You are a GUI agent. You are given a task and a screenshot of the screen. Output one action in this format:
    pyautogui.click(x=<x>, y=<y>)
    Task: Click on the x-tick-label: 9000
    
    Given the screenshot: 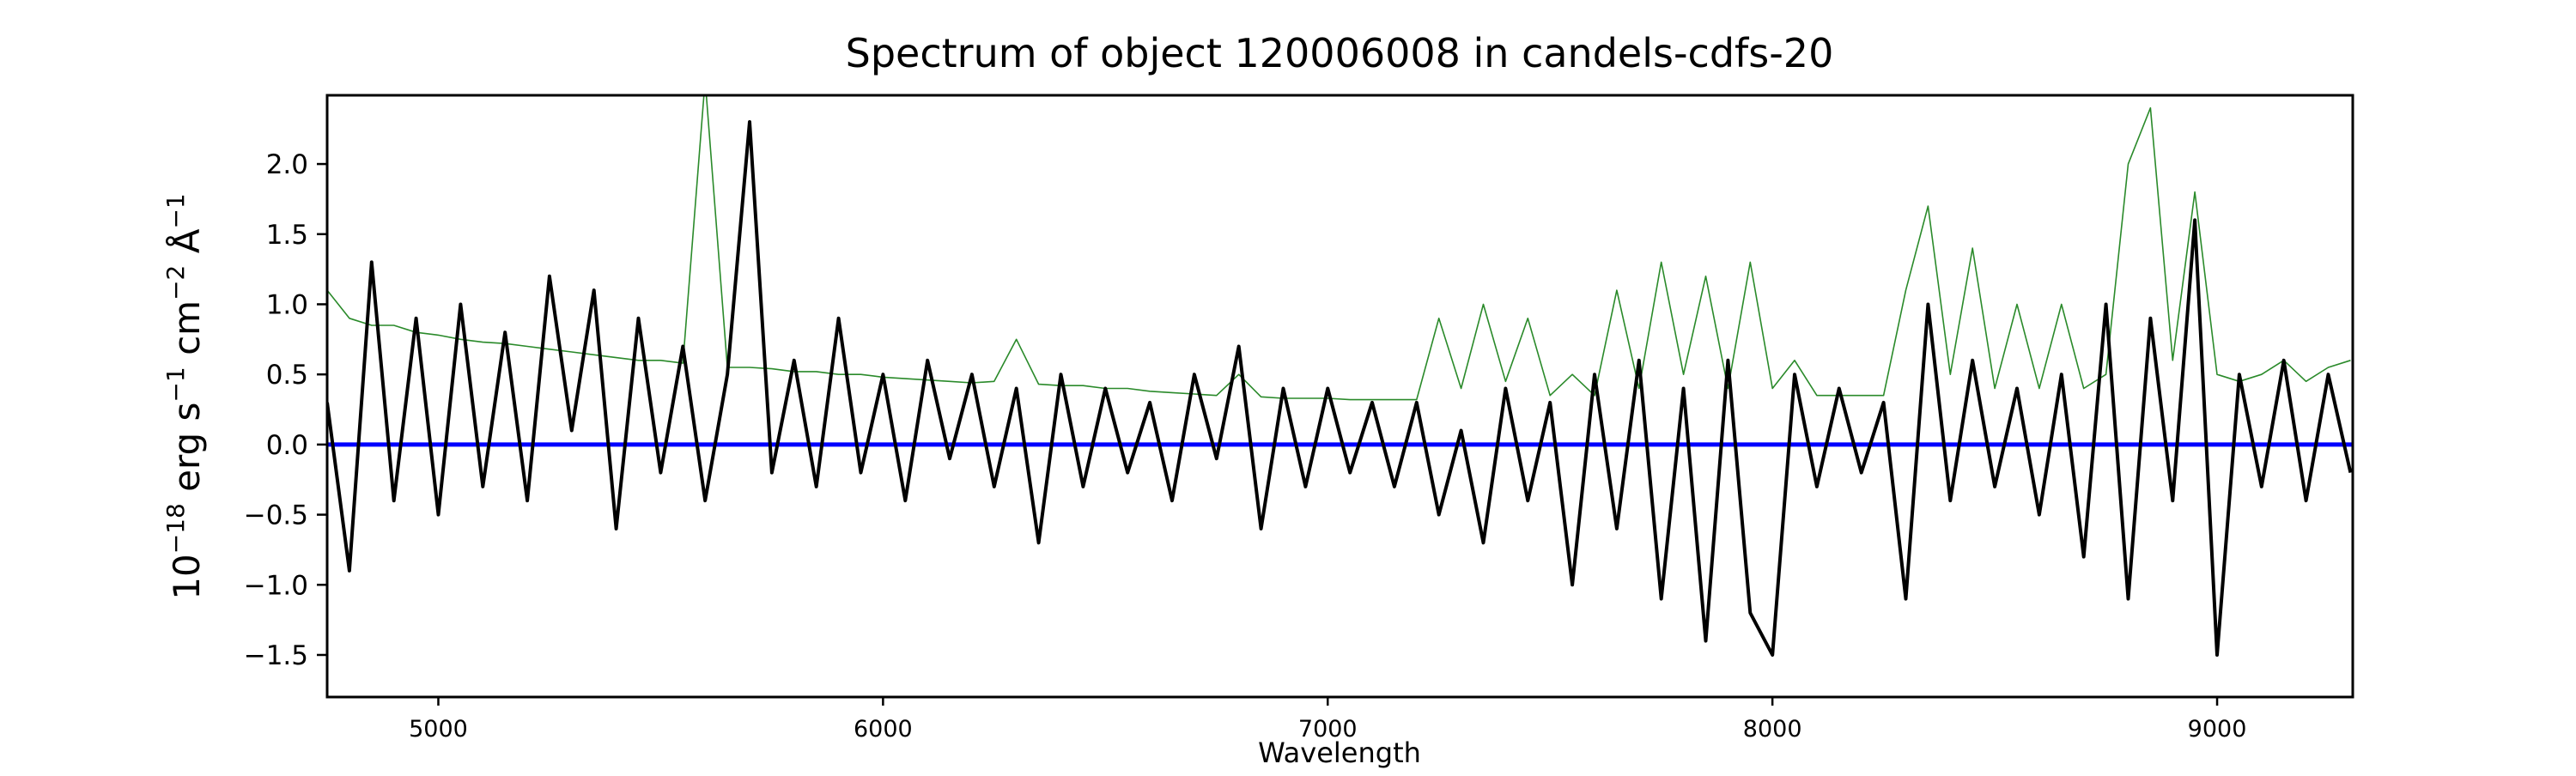 What is the action you would take?
    pyautogui.click(x=2217, y=730)
    